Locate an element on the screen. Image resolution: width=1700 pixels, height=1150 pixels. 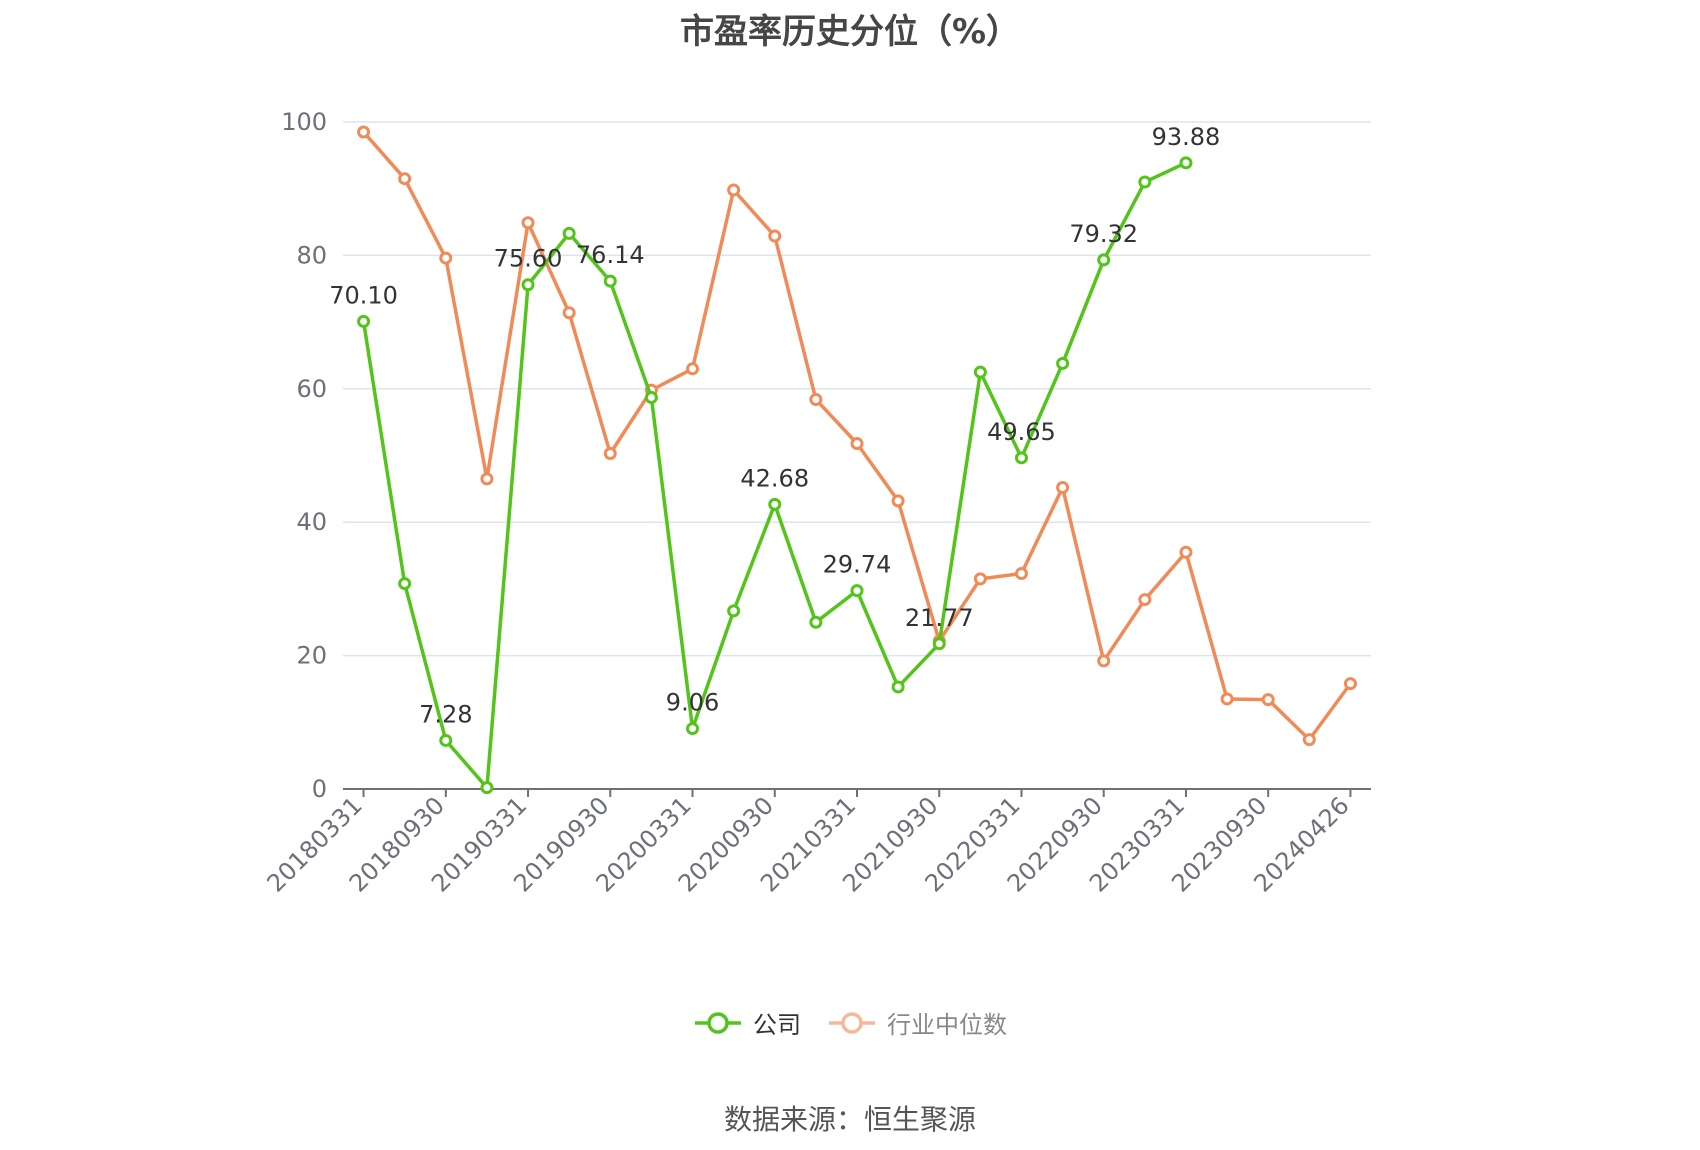
data-label: 70.10 is located at coordinates (363, 295).